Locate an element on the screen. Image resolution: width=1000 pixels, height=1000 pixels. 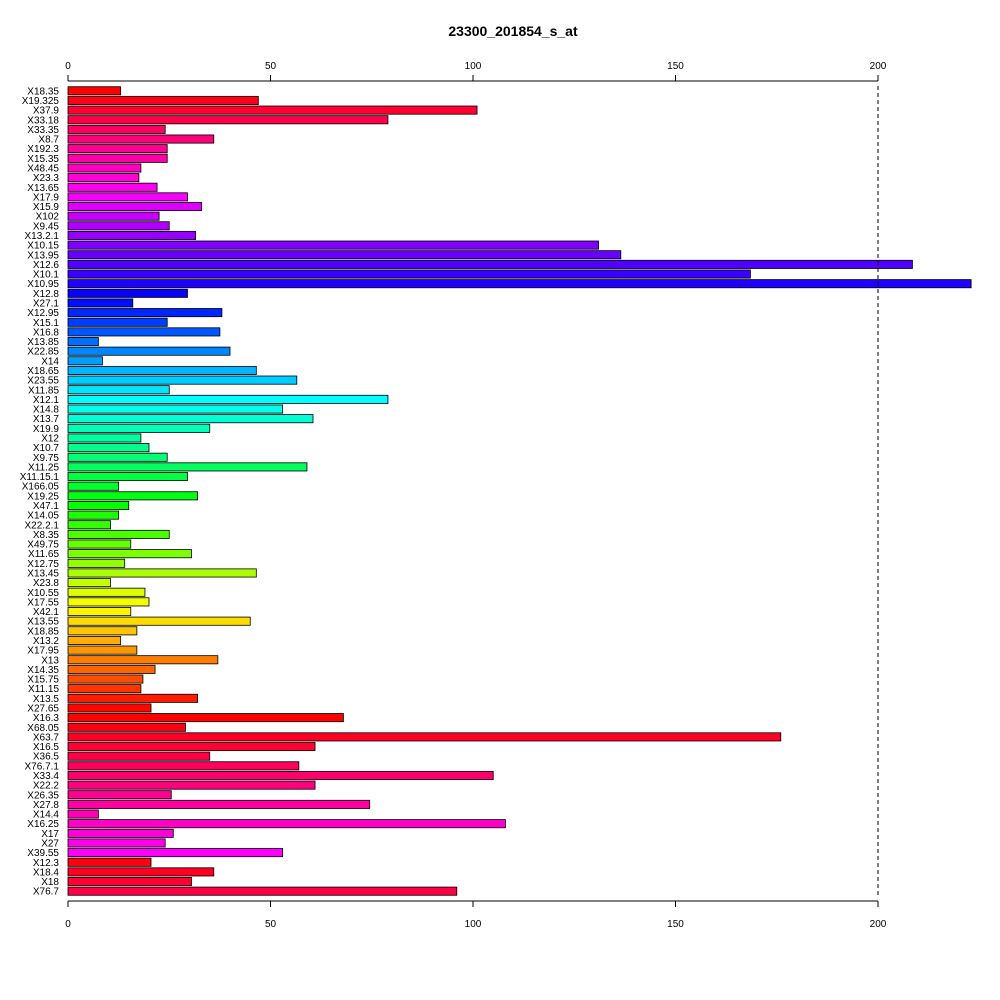
category-label: X27.65 is located at coordinates (43, 708).